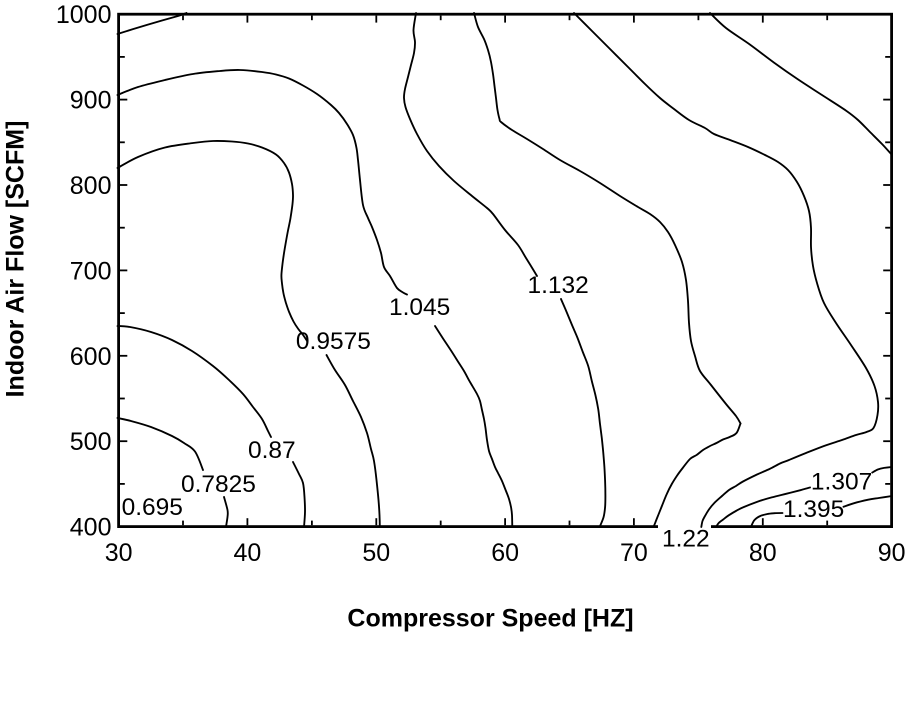 This screenshot has height=713, width=906. What do you see at coordinates (91, 357) in the screenshot?
I see `svg-text: 600` at bounding box center [91, 357].